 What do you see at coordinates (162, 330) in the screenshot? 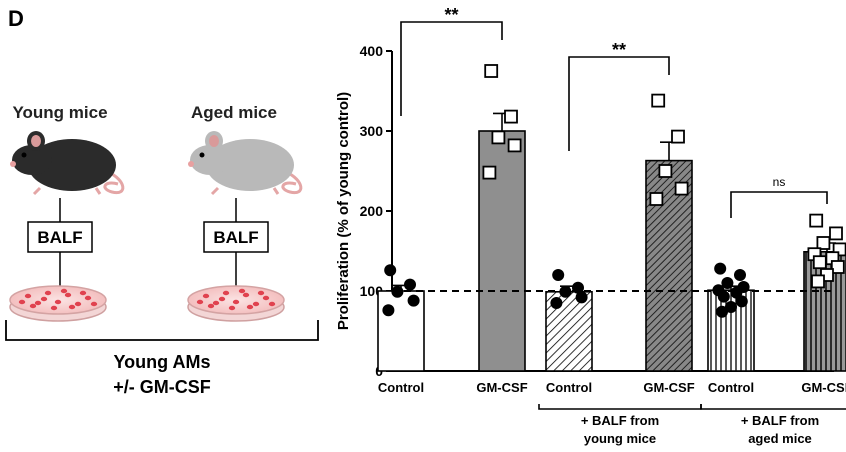
I see `bracket` at bounding box center [162, 330].